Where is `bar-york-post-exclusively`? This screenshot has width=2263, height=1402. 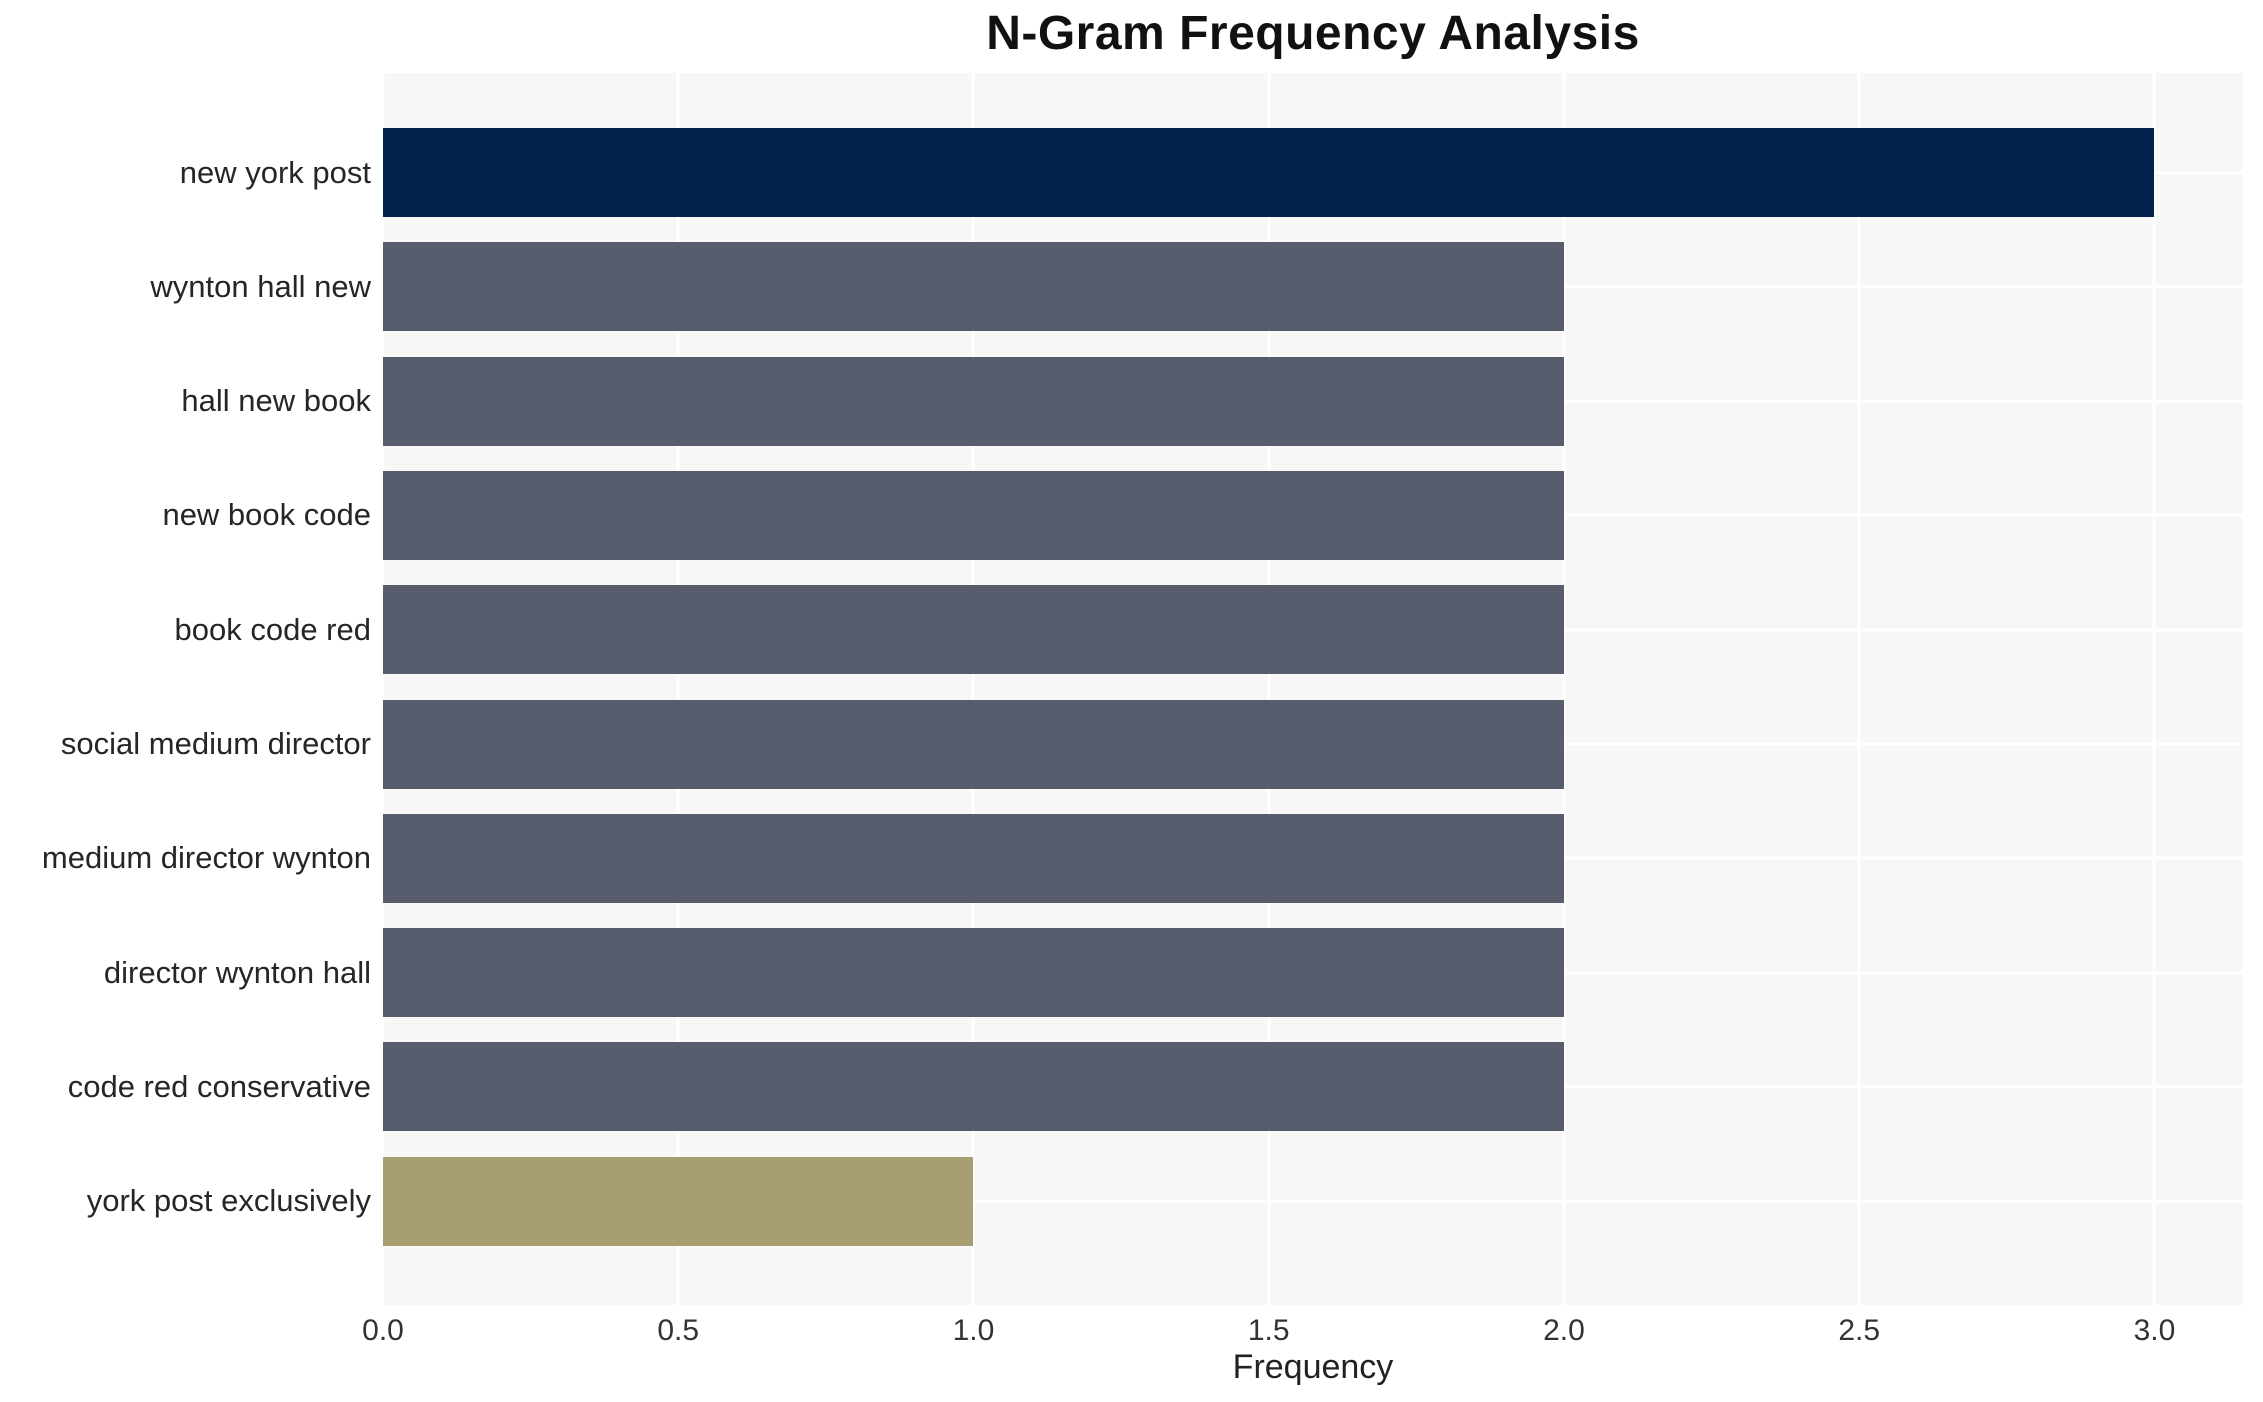
bar-york-post-exclusively is located at coordinates (678, 1201).